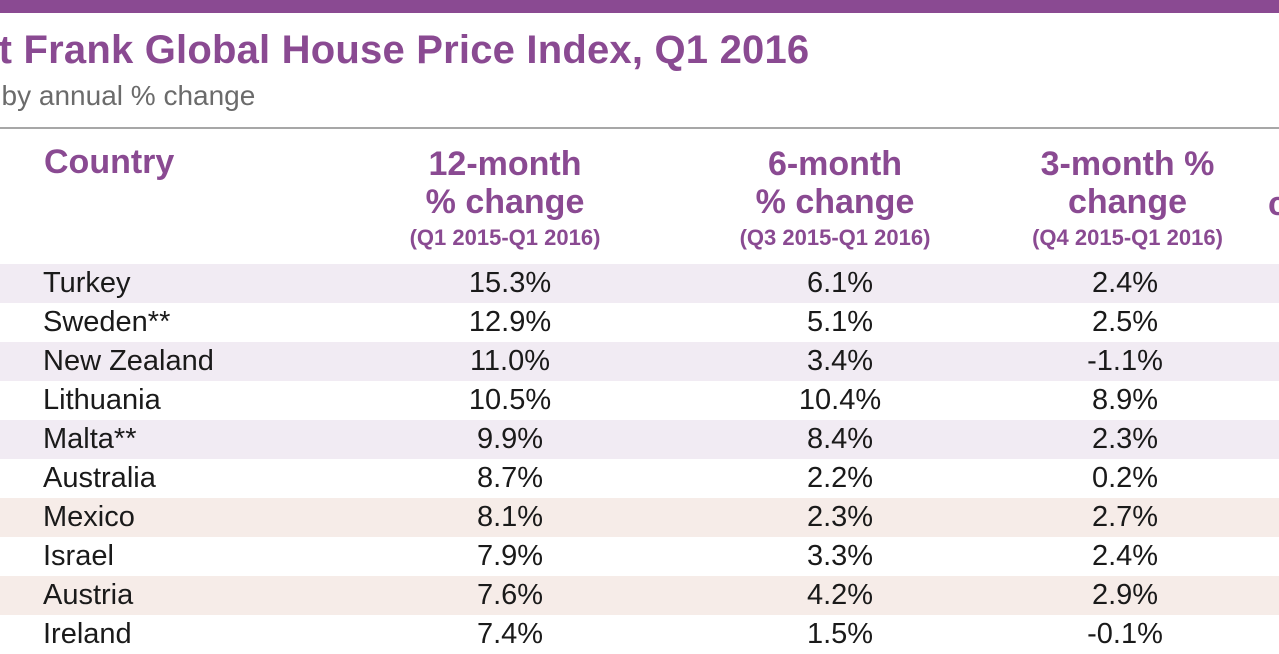  I want to click on cell-12-month: 7.9%, so click(510, 556).